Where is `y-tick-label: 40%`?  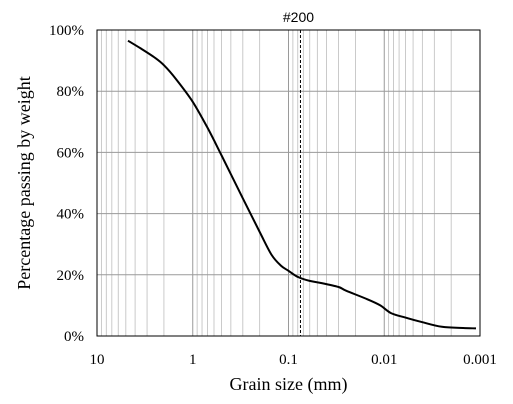 y-tick-label: 40% is located at coordinates (71, 215).